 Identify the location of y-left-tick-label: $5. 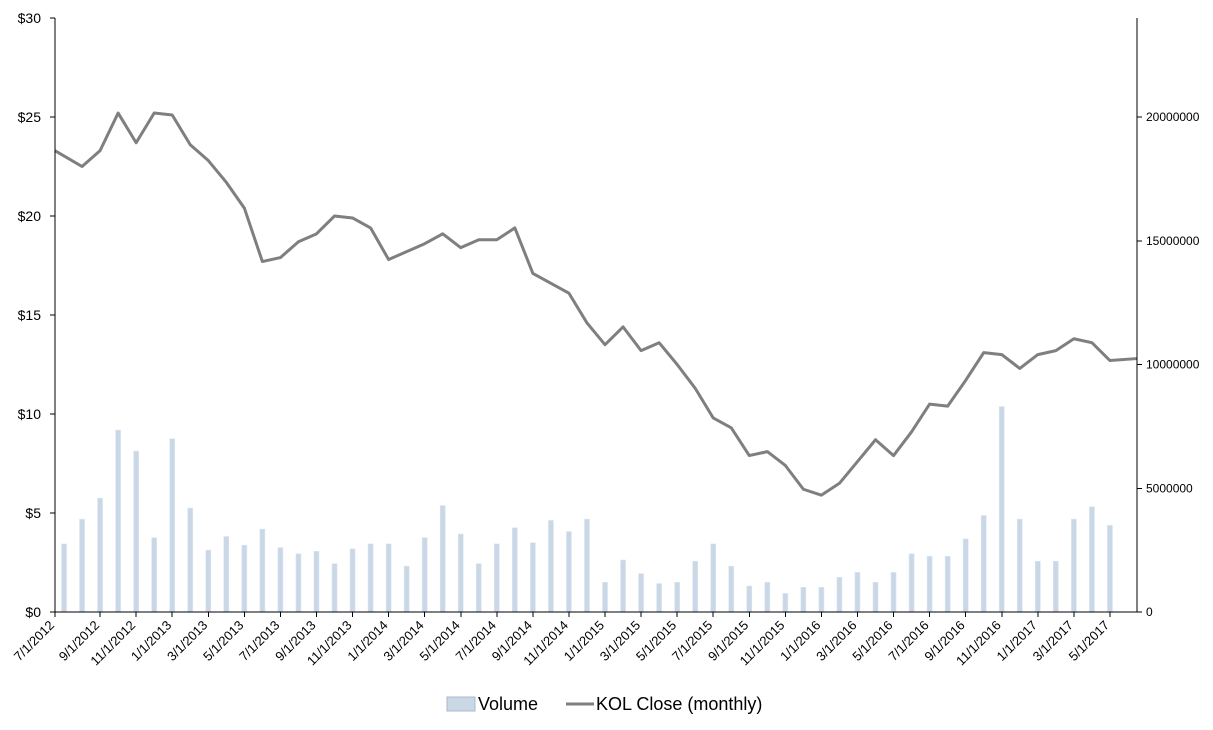
(33, 513).